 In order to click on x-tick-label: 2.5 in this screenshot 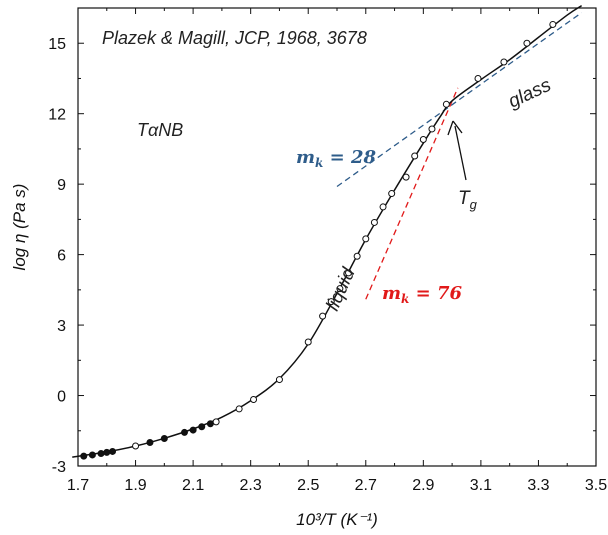, I will do `click(308, 485)`.